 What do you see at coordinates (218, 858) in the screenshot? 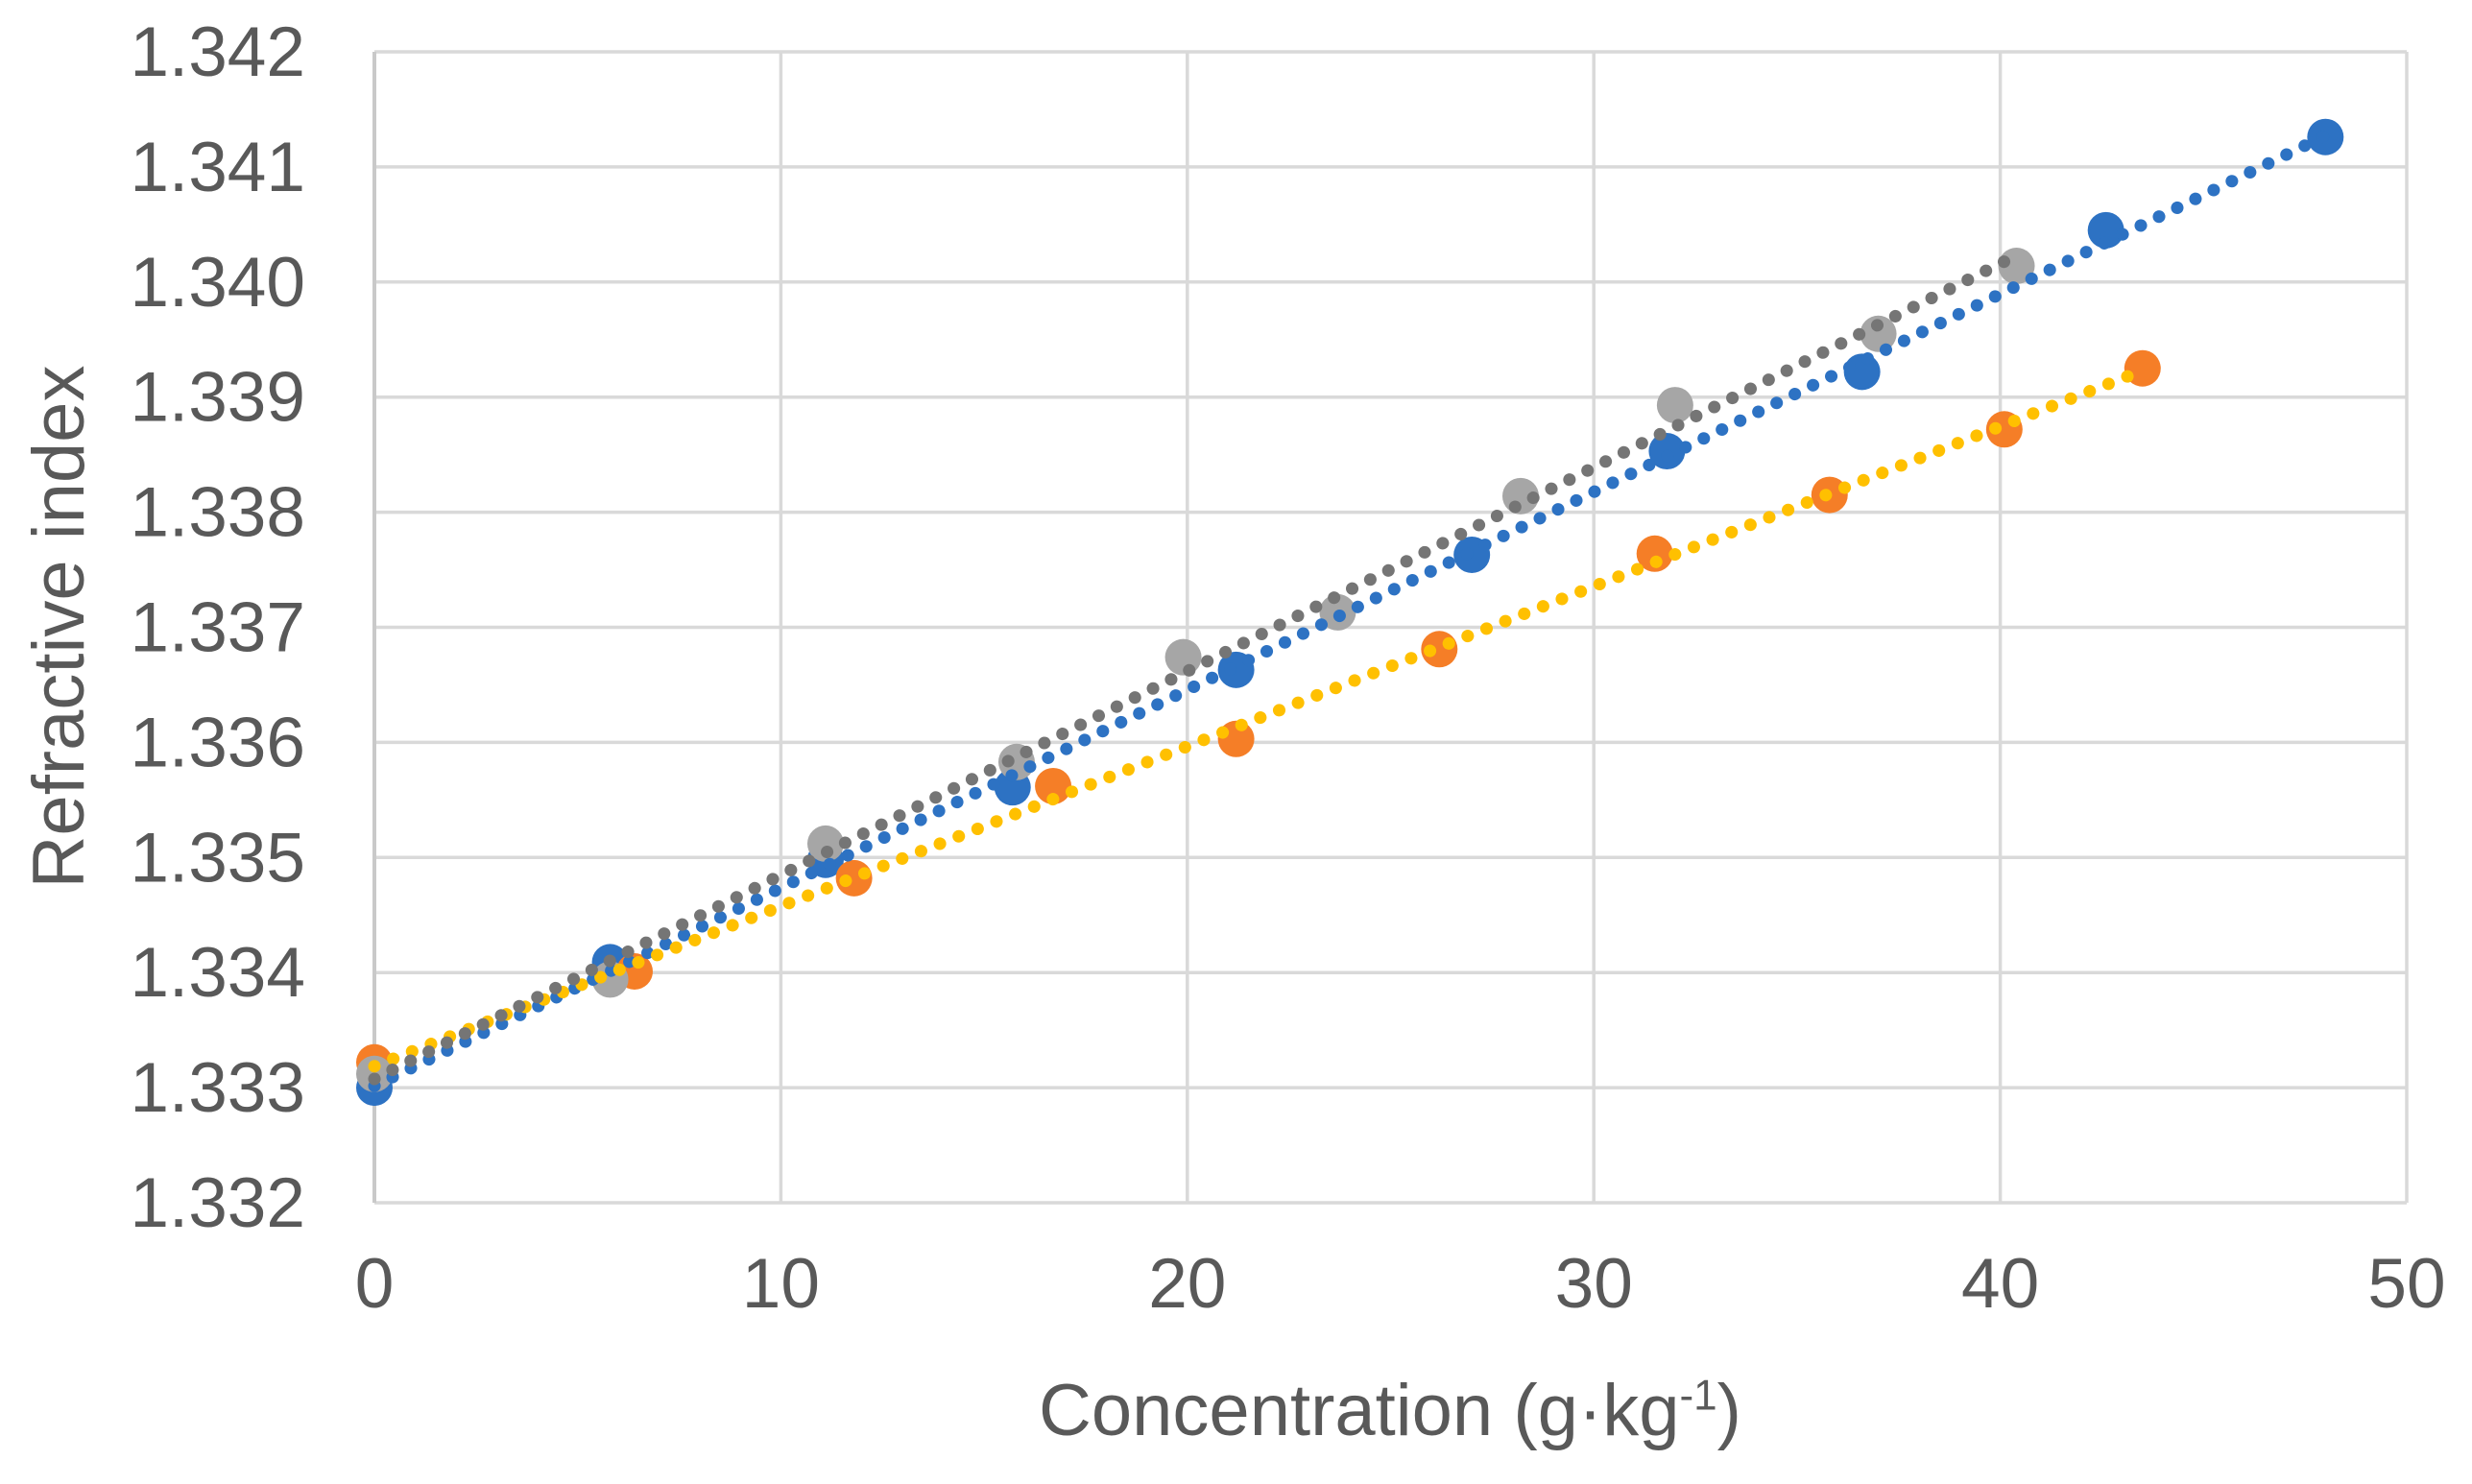
I see `y-tick-label: 1.335` at bounding box center [218, 858].